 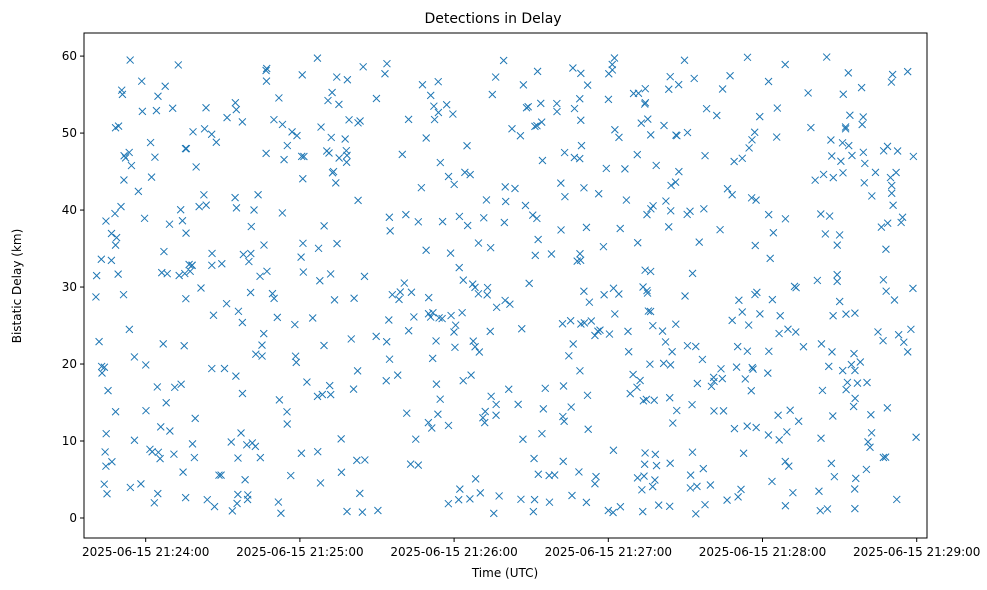 What do you see at coordinates (492, 19) in the screenshot?
I see `chart-title: Detections in Delay` at bounding box center [492, 19].